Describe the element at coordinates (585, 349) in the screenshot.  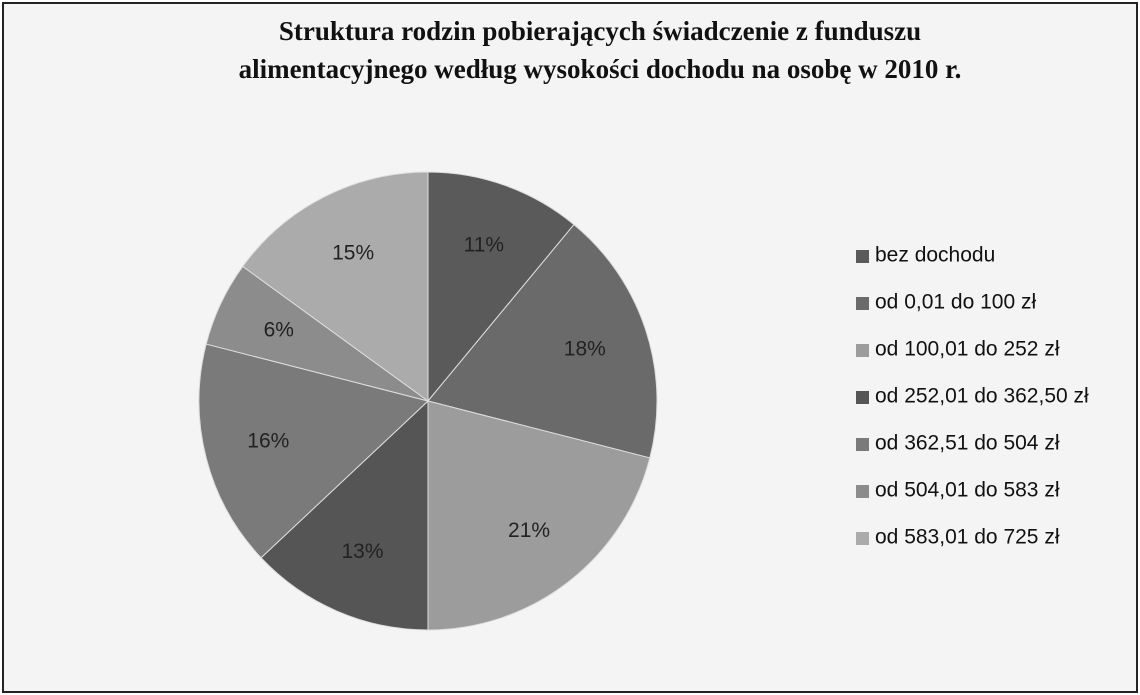
I see `data-label: 18%` at that location.